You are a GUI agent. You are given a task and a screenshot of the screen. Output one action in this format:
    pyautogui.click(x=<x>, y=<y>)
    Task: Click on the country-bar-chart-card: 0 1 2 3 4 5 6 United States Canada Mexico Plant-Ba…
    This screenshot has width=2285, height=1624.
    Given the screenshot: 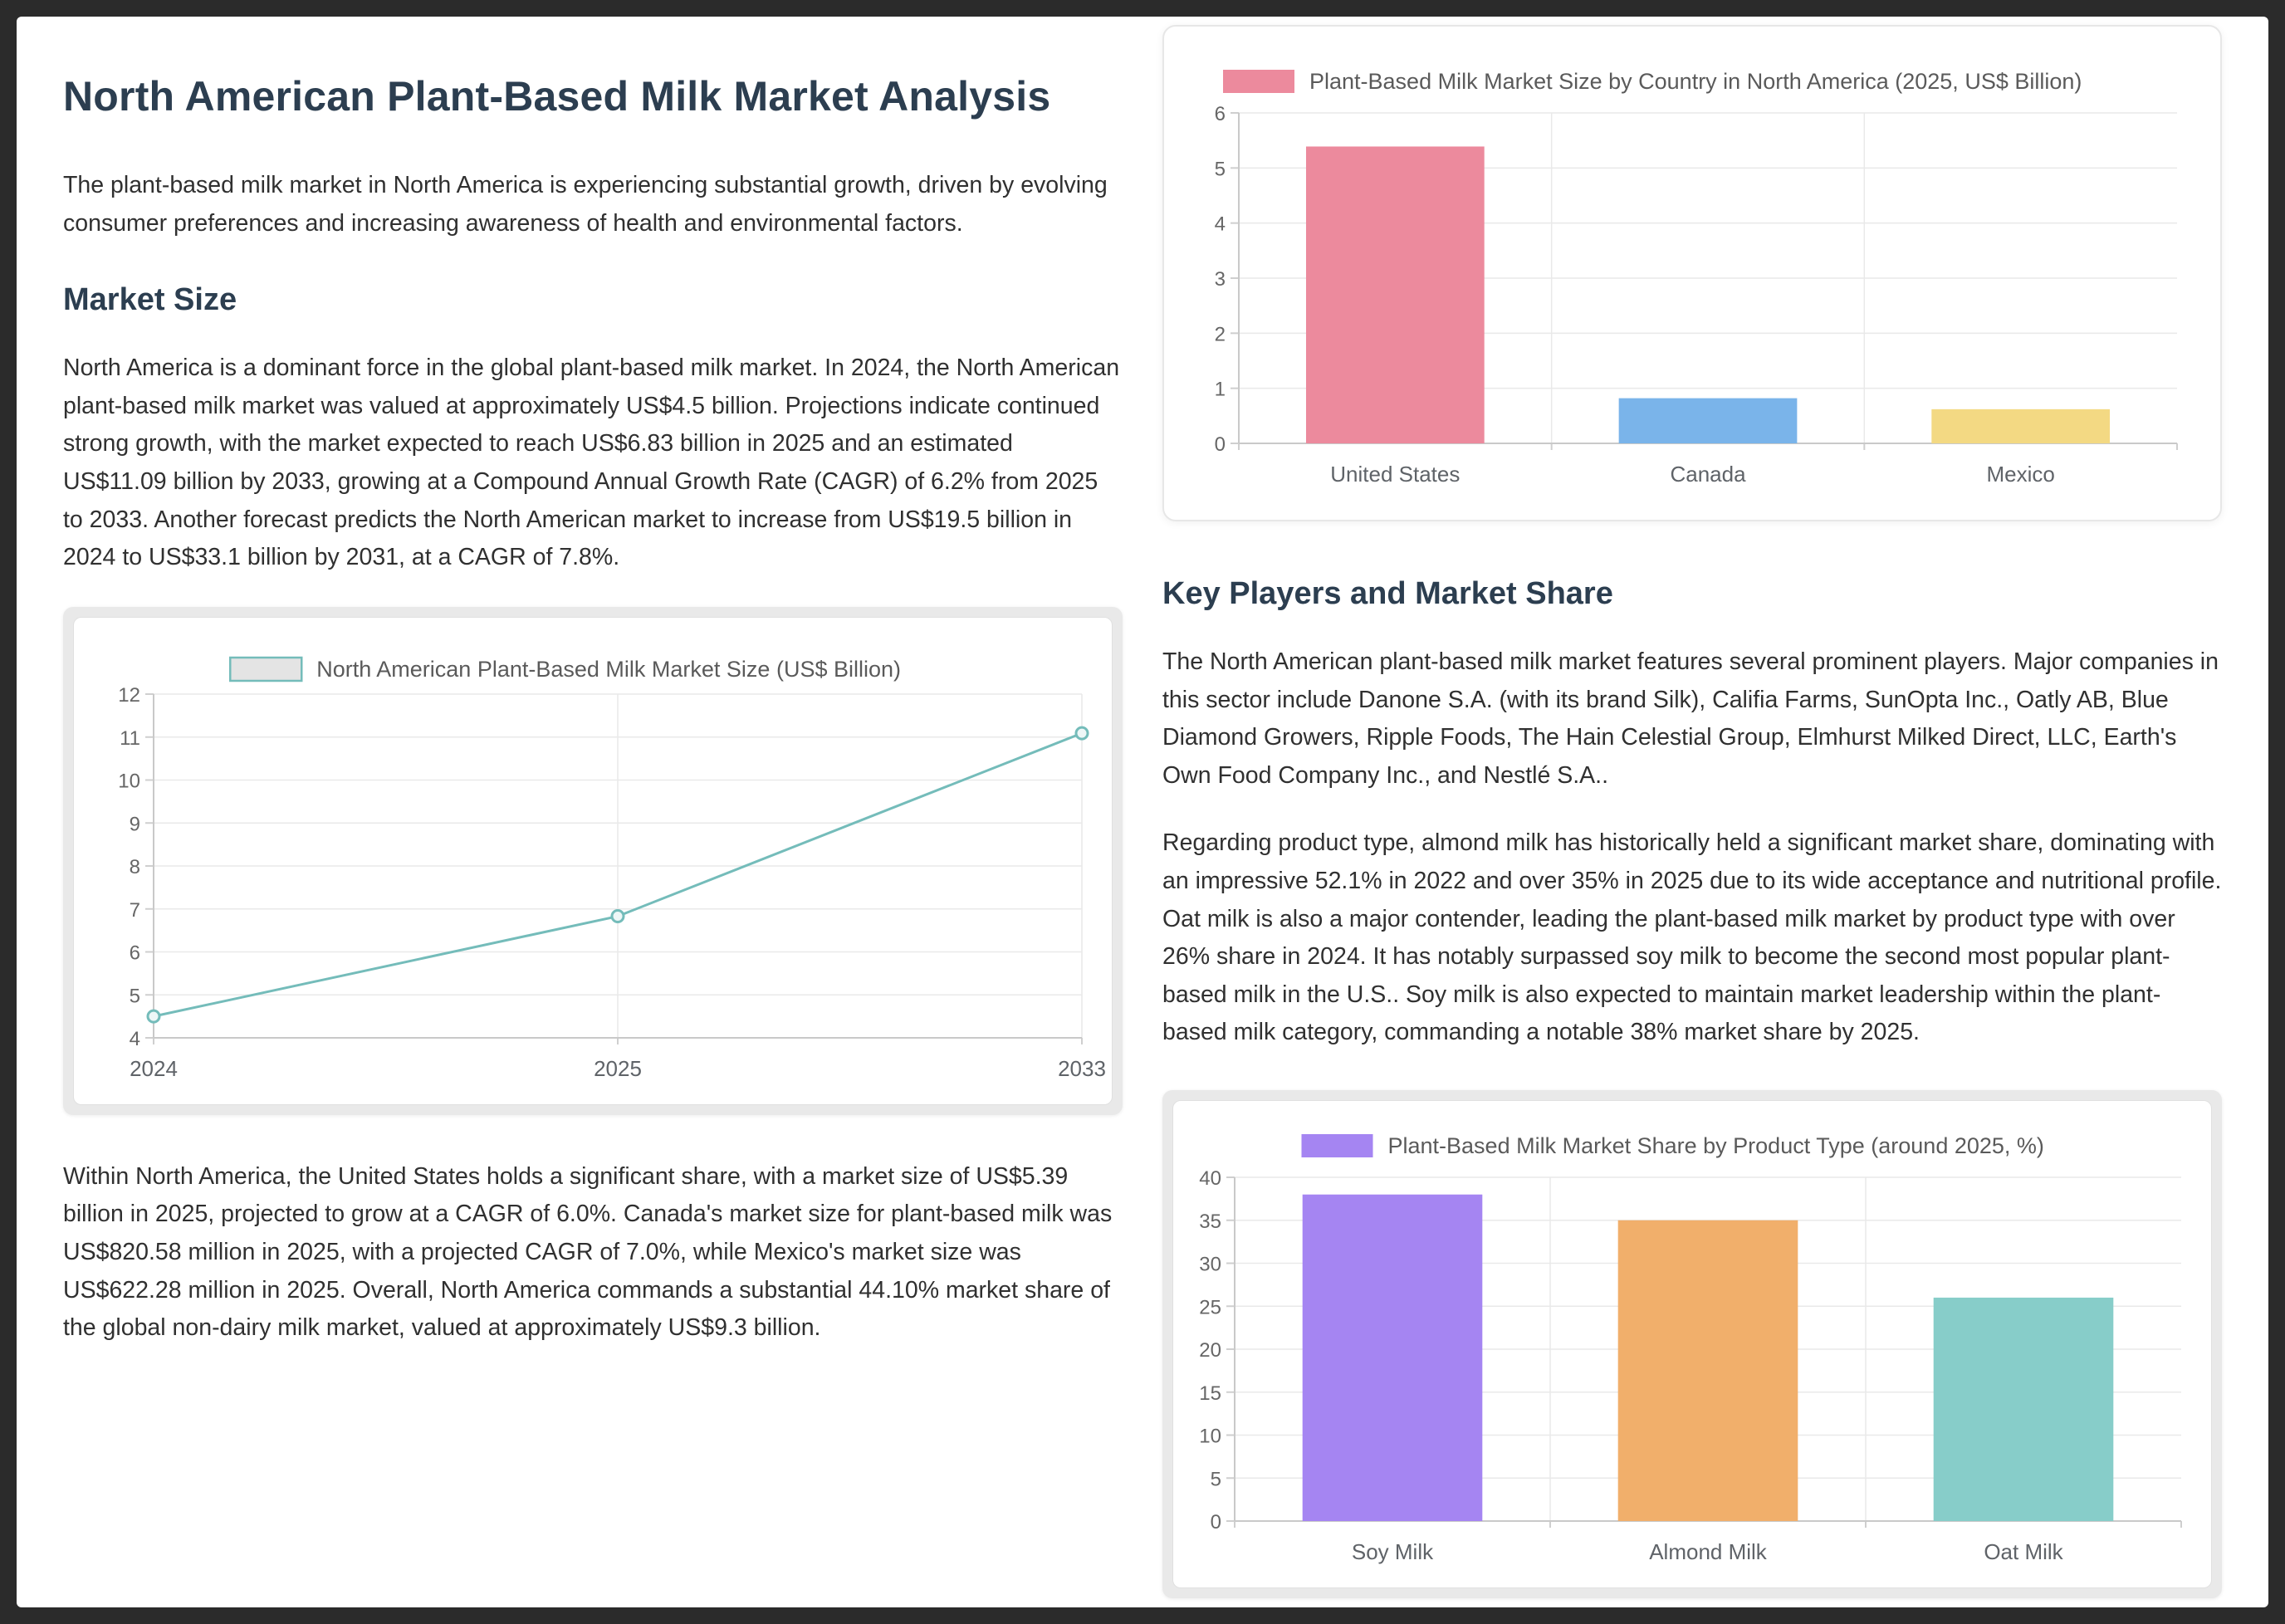 What is the action you would take?
    pyautogui.click(x=1692, y=273)
    